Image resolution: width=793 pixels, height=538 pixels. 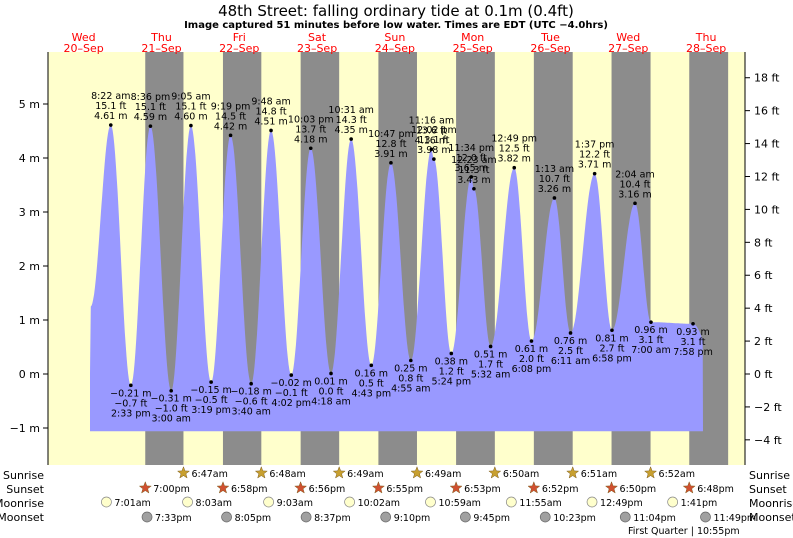 What do you see at coordinates (253, 518) in the screenshot?
I see `moonset-time: 8:05pm` at bounding box center [253, 518].